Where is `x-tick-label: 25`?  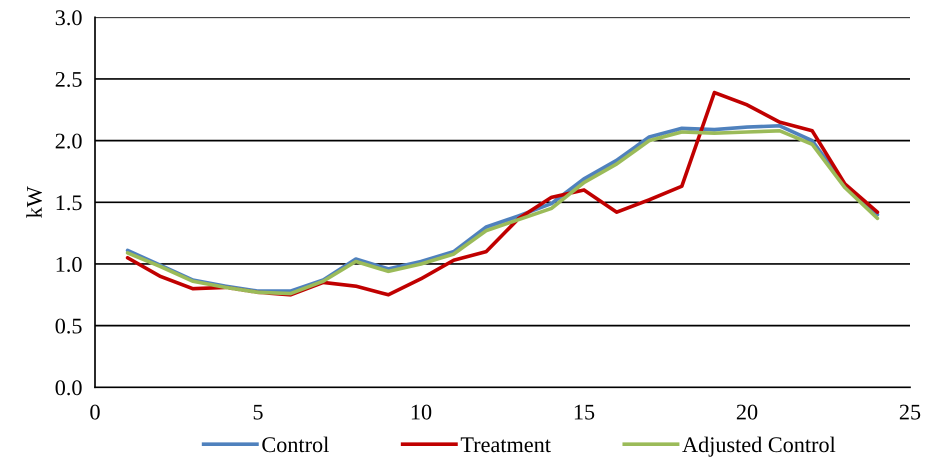
x-tick-label: 25 is located at coordinates (910, 412).